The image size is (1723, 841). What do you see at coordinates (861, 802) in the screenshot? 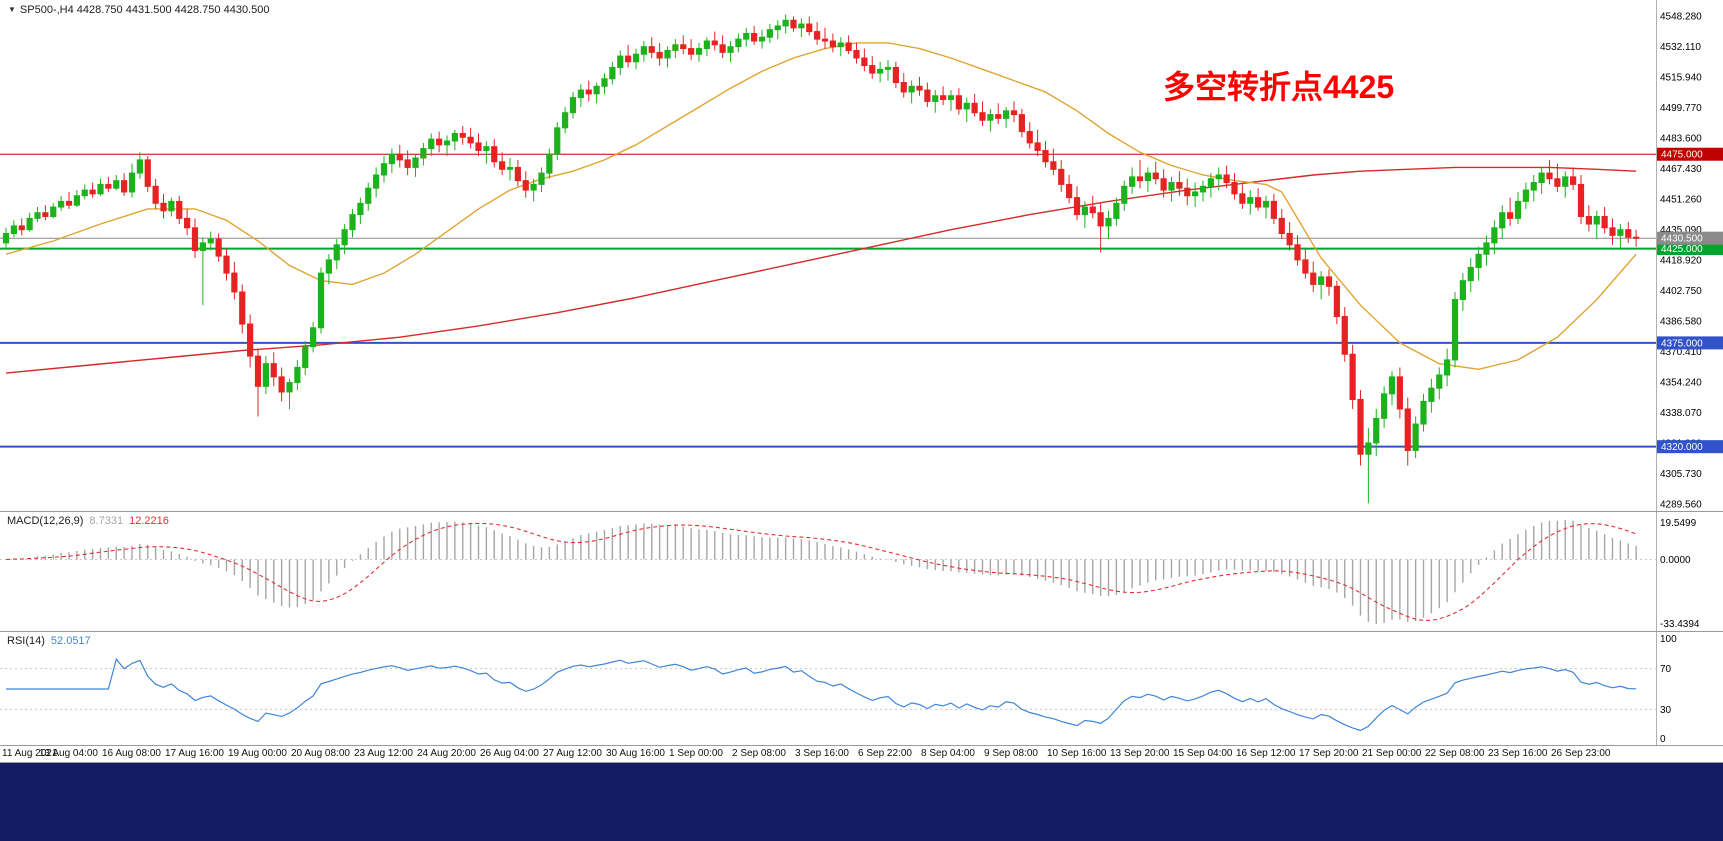
I see `bottom-strip` at bounding box center [861, 802].